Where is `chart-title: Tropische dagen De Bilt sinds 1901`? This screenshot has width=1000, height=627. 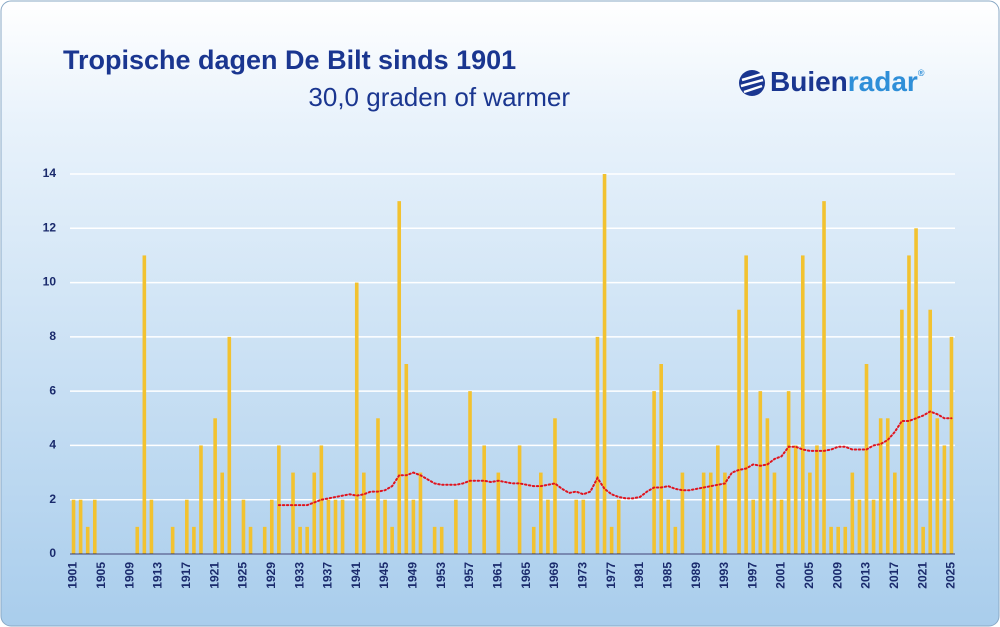 chart-title: Tropische dagen De Bilt sinds 1901 is located at coordinates (289, 60).